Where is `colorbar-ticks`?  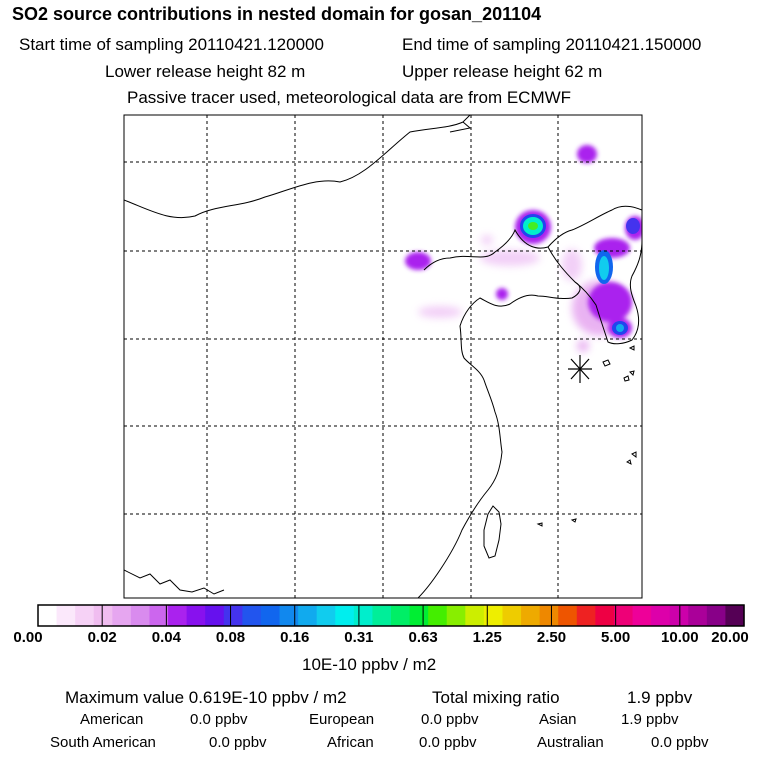 colorbar-ticks is located at coordinates (391, 615).